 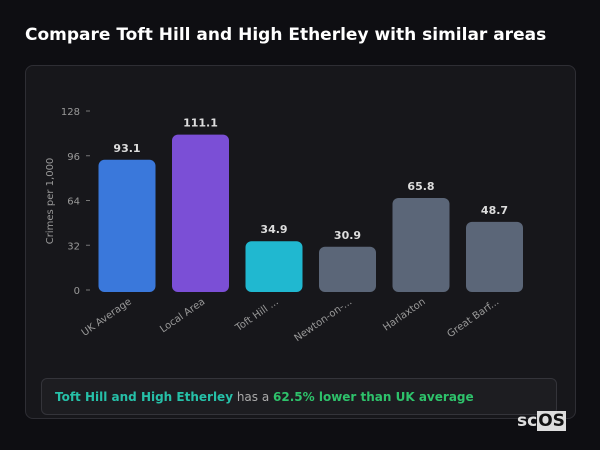 I want to click on data-label: 93.1, so click(x=126, y=148).